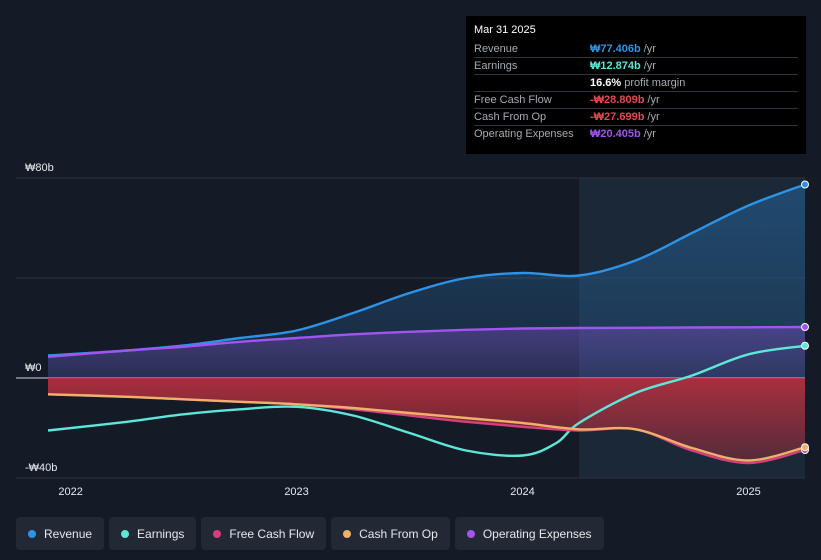 The width and height of the screenshot is (821, 560). Describe the element at coordinates (505, 30) in the screenshot. I see `tooltip-date: Mar 31 2025` at that location.